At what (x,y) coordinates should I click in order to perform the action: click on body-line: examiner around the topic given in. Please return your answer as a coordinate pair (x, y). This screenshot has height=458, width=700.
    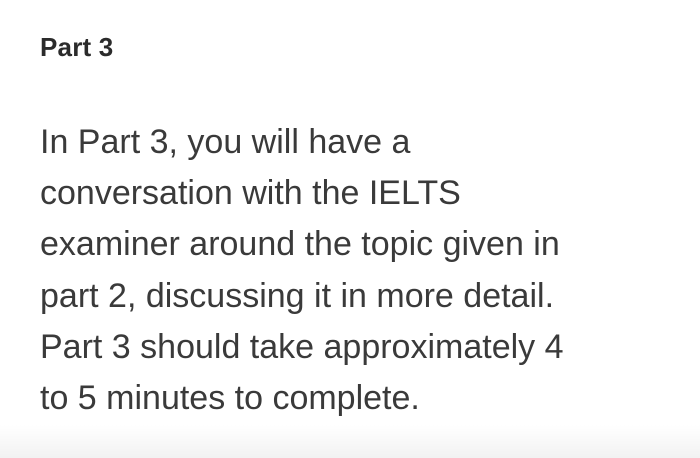
    Looking at the image, I should click on (300, 244).